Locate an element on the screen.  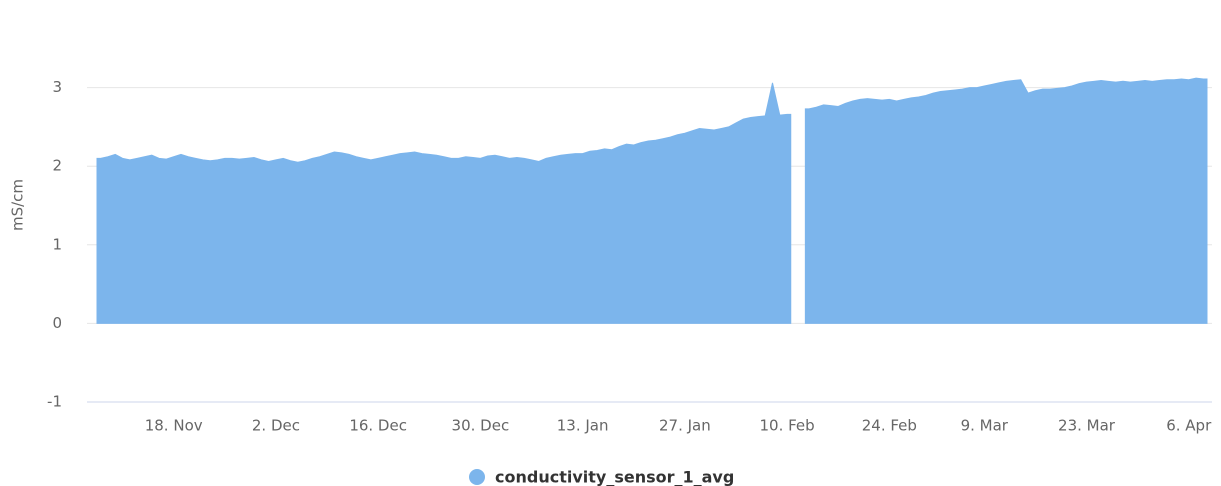
x-tick-label: 13. Jan is located at coordinates (583, 426).